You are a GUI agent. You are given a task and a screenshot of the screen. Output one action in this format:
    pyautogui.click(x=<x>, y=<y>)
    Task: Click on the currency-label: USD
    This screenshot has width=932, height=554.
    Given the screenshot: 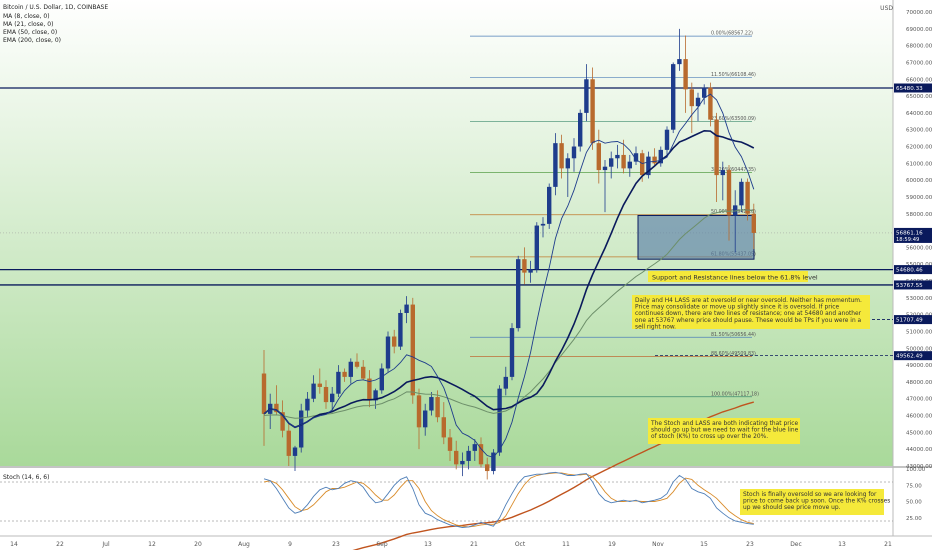 What is the action you would take?
    pyautogui.click(x=886, y=8)
    